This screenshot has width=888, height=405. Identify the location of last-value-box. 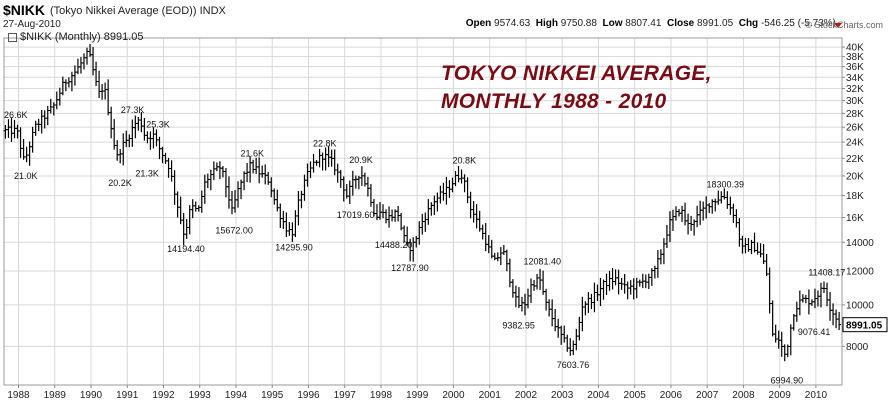
(865, 325).